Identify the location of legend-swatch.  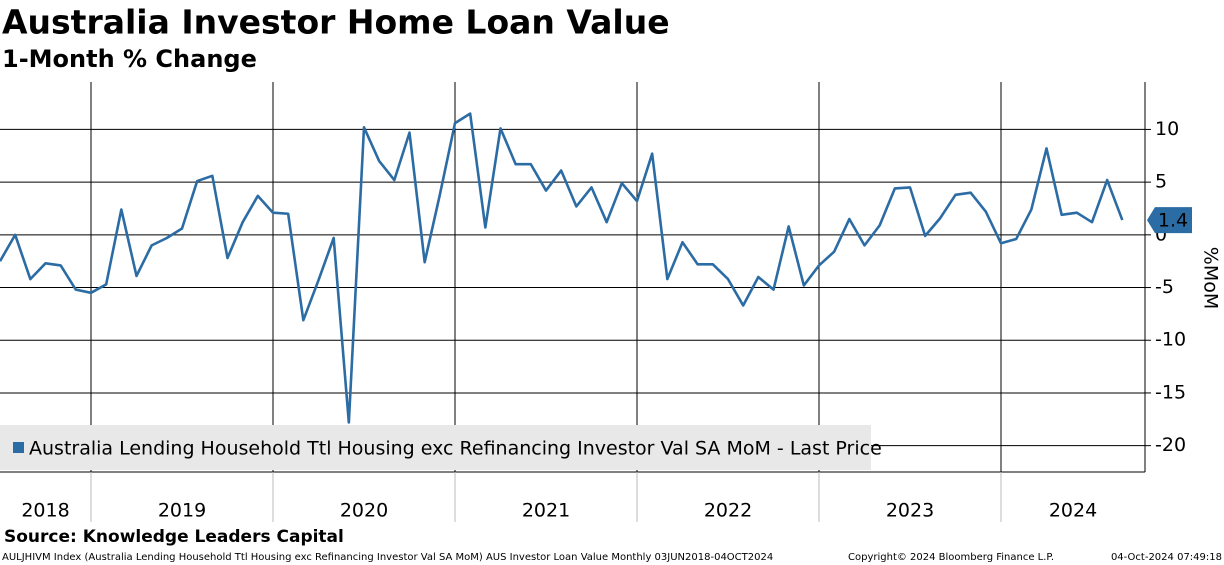
(18, 447).